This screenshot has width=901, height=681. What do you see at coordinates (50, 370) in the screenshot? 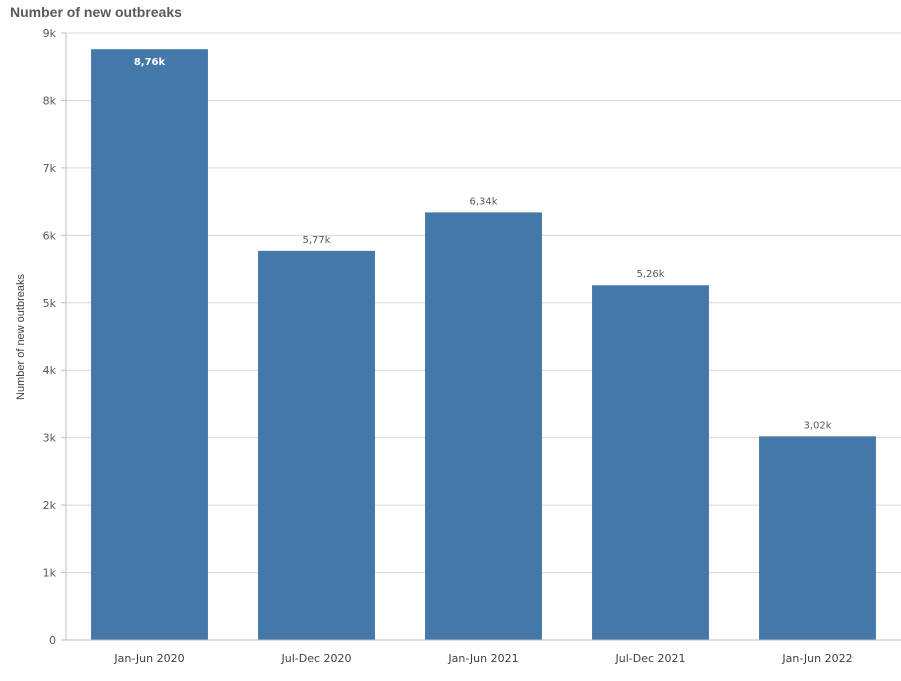
I see `y-tick-label: 4k` at bounding box center [50, 370].